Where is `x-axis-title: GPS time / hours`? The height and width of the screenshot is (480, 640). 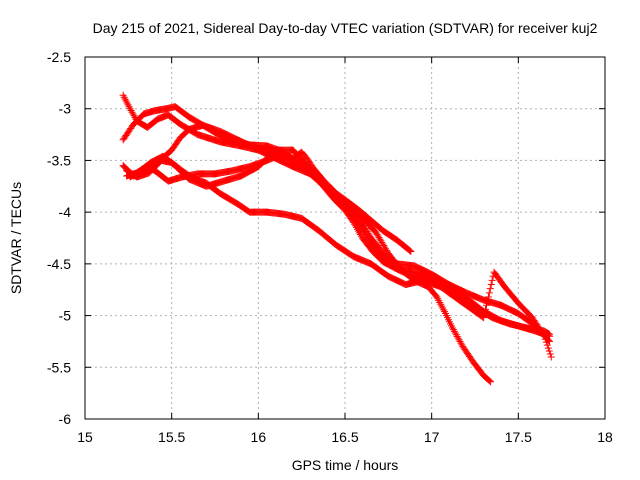 x-axis-title: GPS time / hours is located at coordinates (345, 465).